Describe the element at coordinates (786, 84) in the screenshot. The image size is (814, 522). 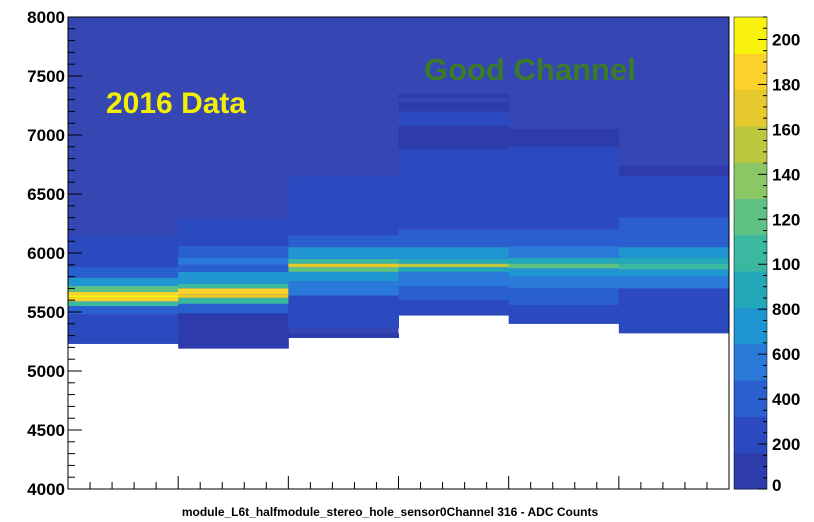
I see `colorbar-label: 180` at that location.